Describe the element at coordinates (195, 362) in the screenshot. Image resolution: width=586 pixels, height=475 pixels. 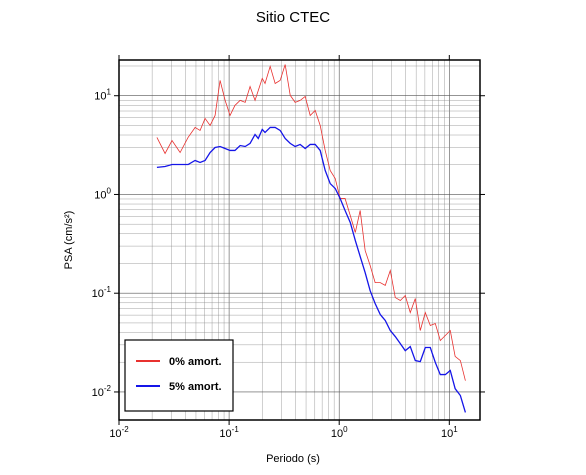
I see `legend-label: 0% amort.` at that location.